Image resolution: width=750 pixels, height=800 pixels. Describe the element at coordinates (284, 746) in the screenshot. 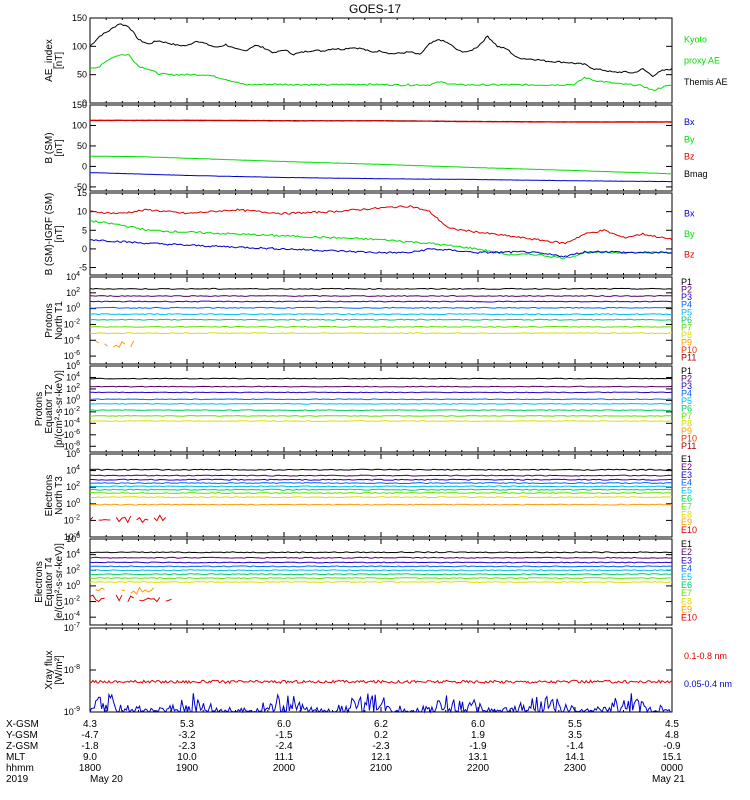

I see `ephemeris-value: -2.4` at that location.